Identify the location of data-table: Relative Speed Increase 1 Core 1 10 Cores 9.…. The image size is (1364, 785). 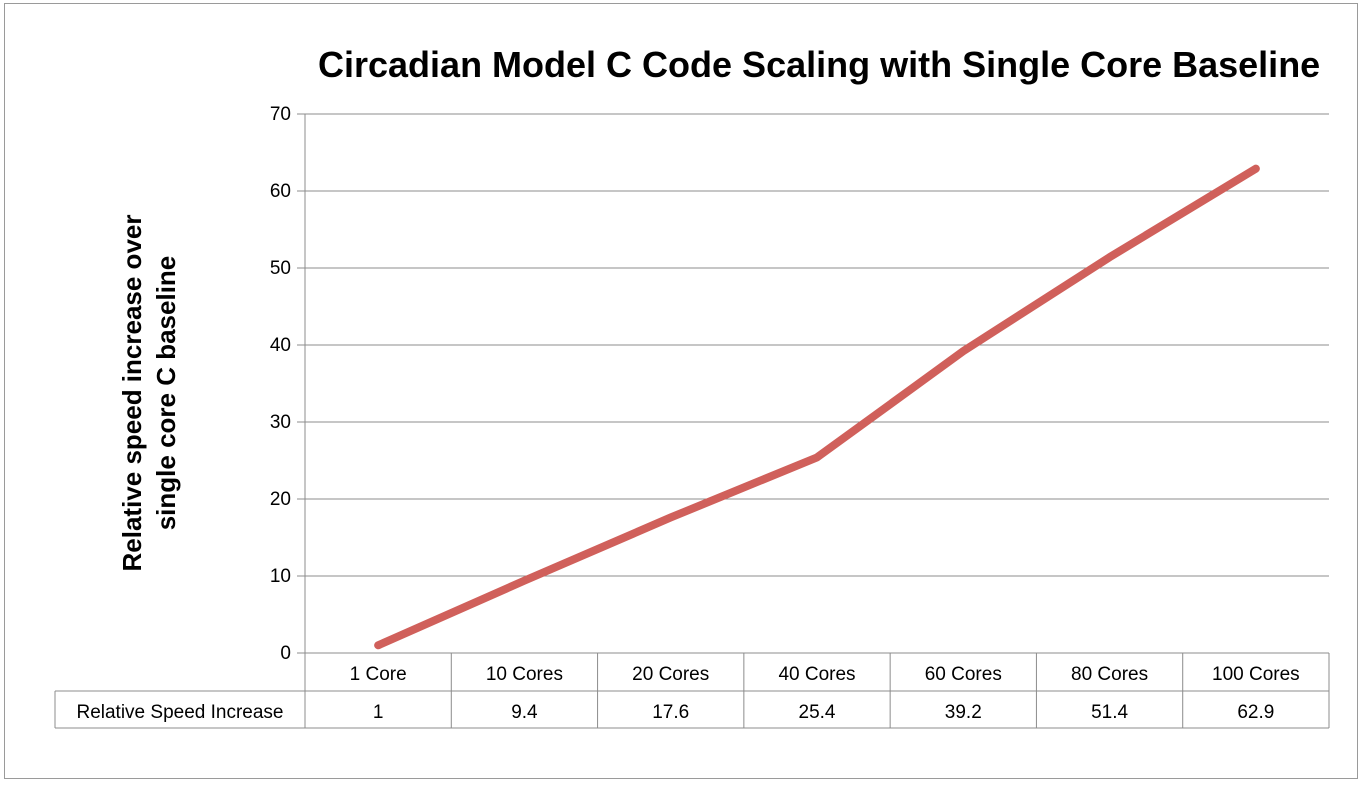
(692, 690).